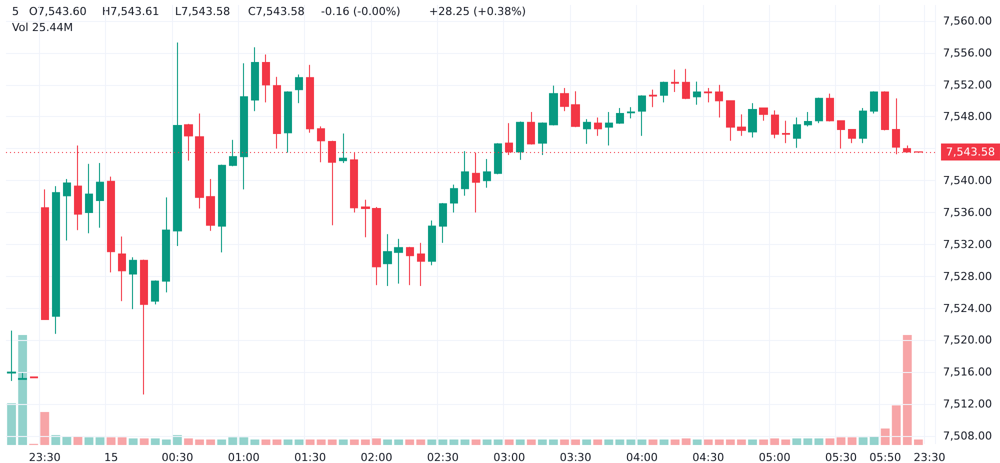 The image size is (1000, 463). What do you see at coordinates (774, 457) in the screenshot?
I see `x-tick-label: 05:00` at bounding box center [774, 457].